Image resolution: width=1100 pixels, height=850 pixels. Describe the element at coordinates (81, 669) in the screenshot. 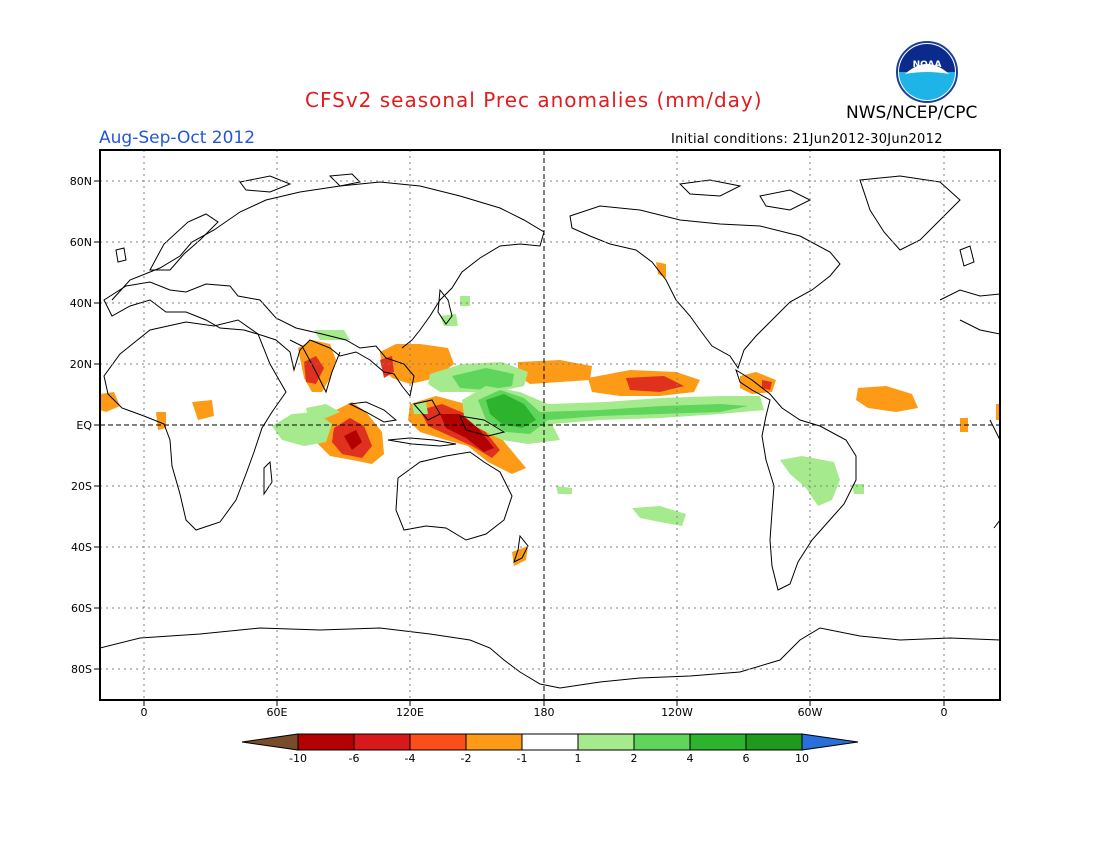

I see `lat-label: 80S` at that location.